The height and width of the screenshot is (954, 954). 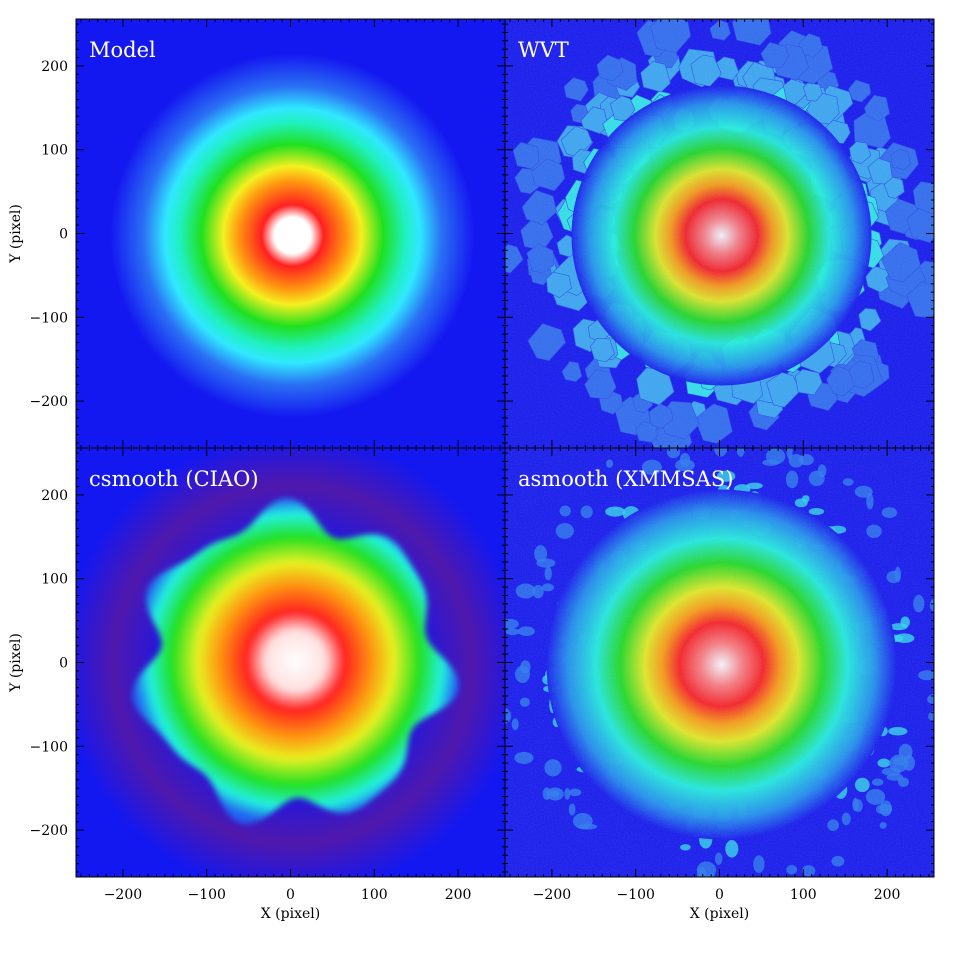 I want to click on panel-title: csmooth (CIAO), so click(x=174, y=479).